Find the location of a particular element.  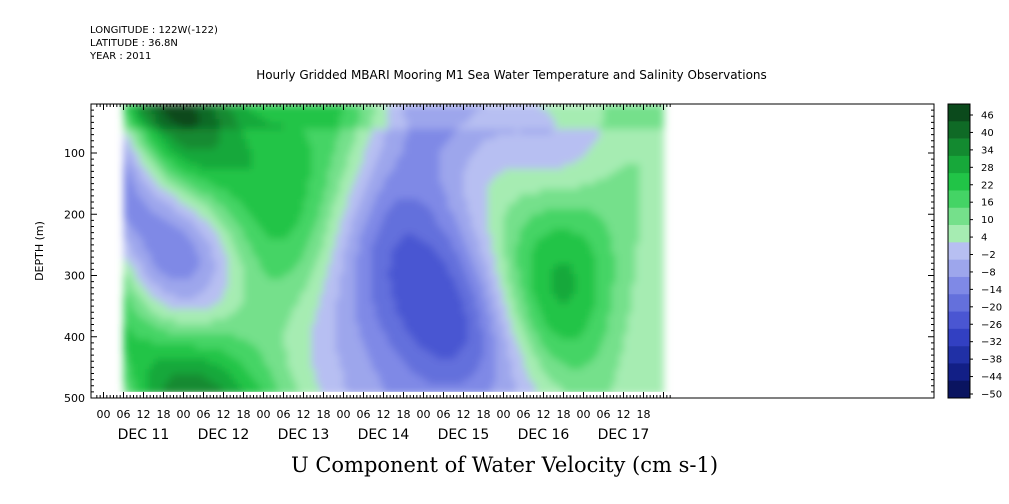

latitude-text: LATITUDE : 36.8N is located at coordinates (134, 43).